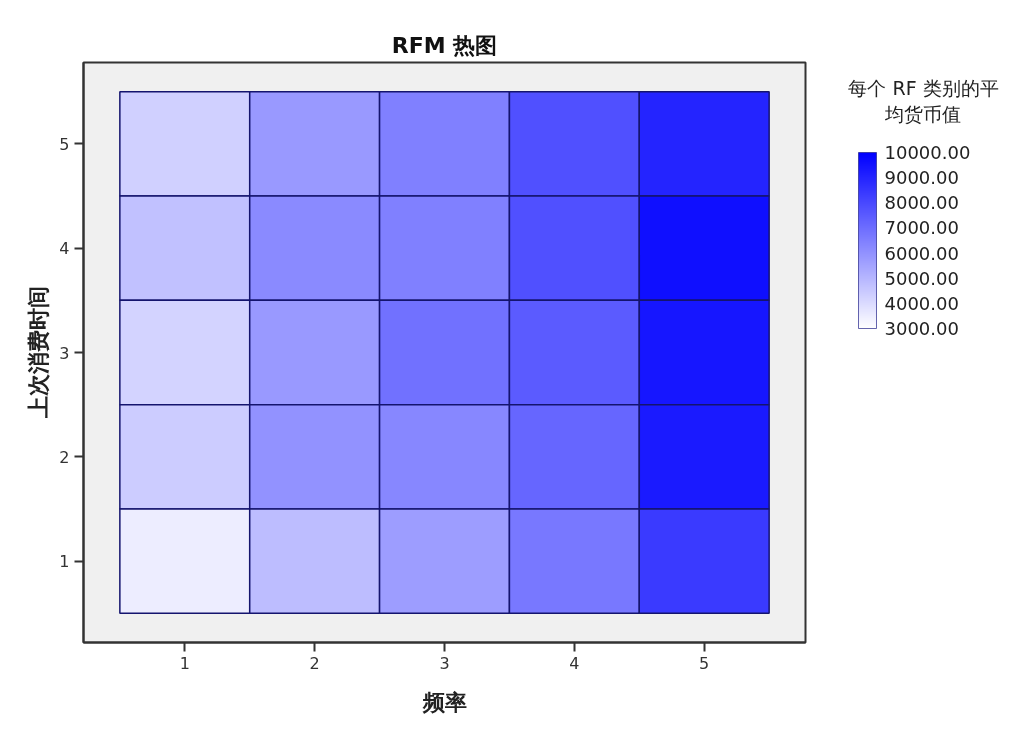  Describe the element at coordinates (923, 100) in the screenshot. I see `color-bar-title: 每个 RF 类别的平均货币值` at that location.